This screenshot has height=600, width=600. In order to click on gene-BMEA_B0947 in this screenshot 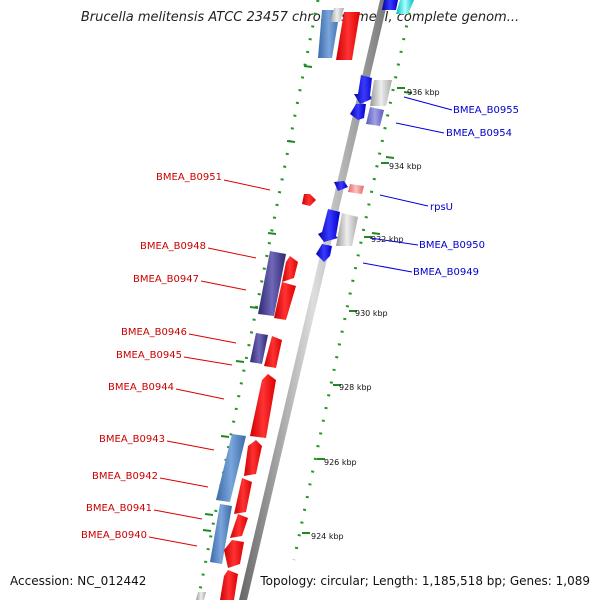, I will do `click(285, 301)`.